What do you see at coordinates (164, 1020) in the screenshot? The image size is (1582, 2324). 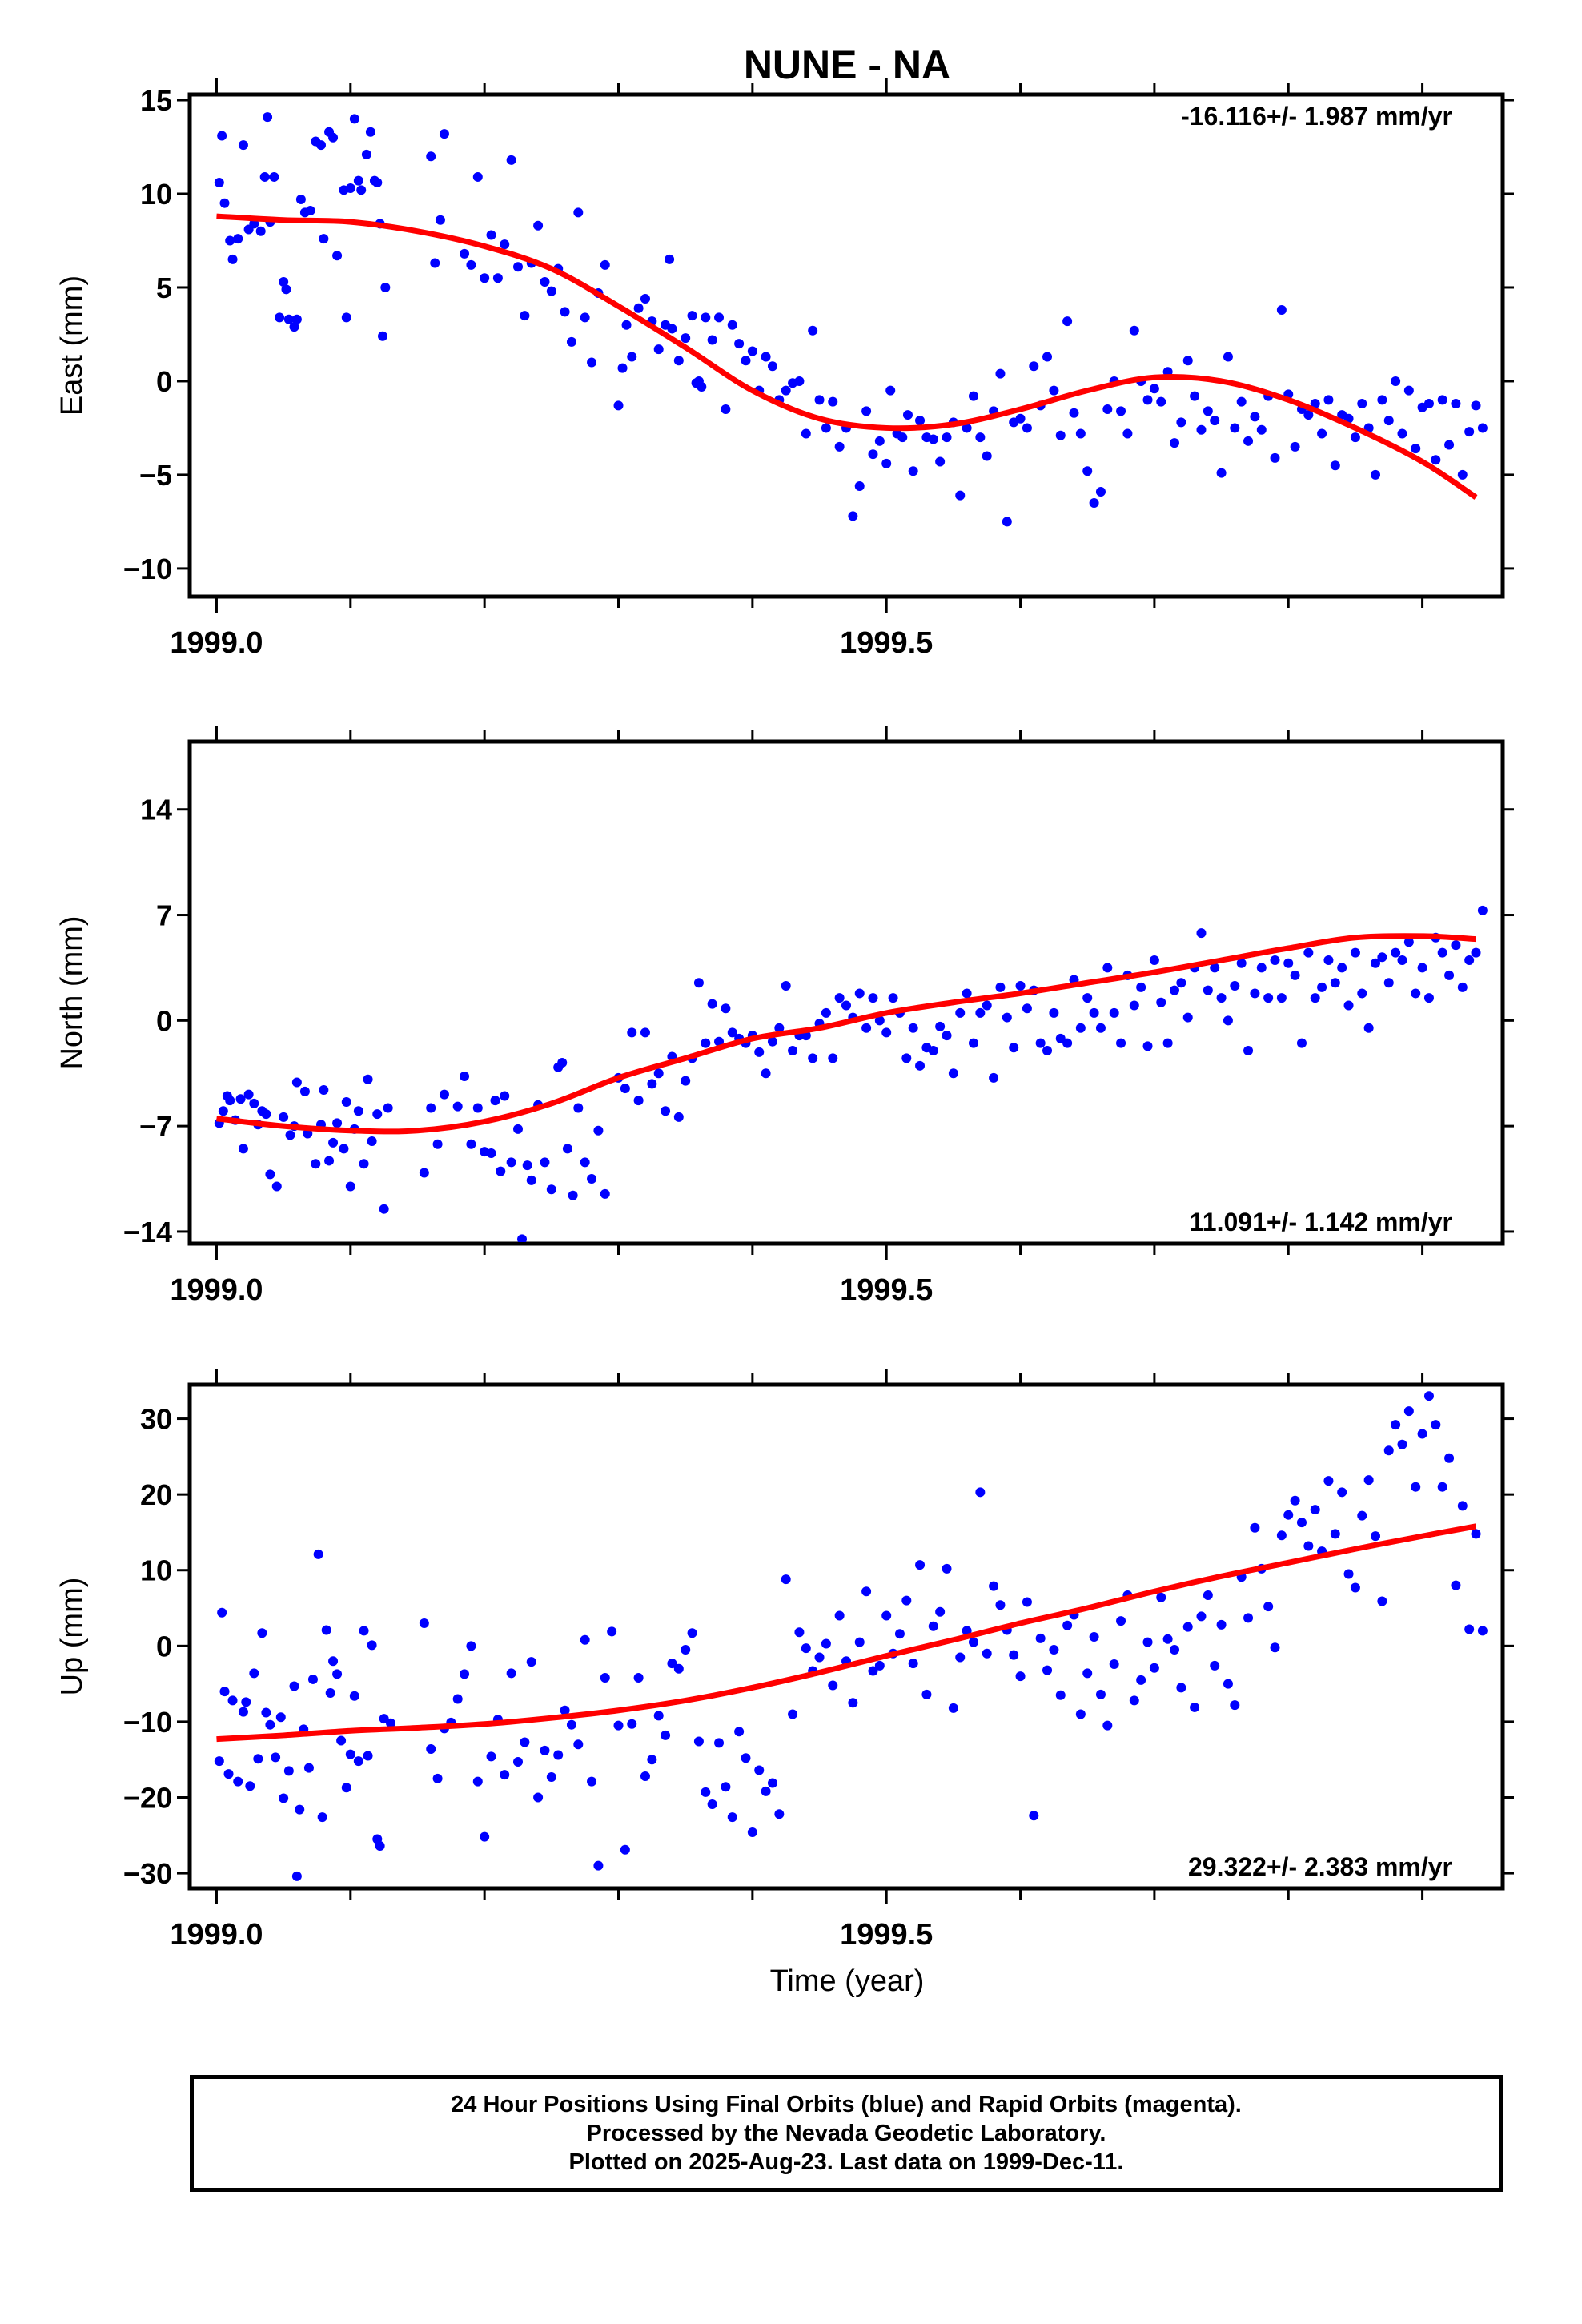 I see `y-tick-label-north: 0` at bounding box center [164, 1020].